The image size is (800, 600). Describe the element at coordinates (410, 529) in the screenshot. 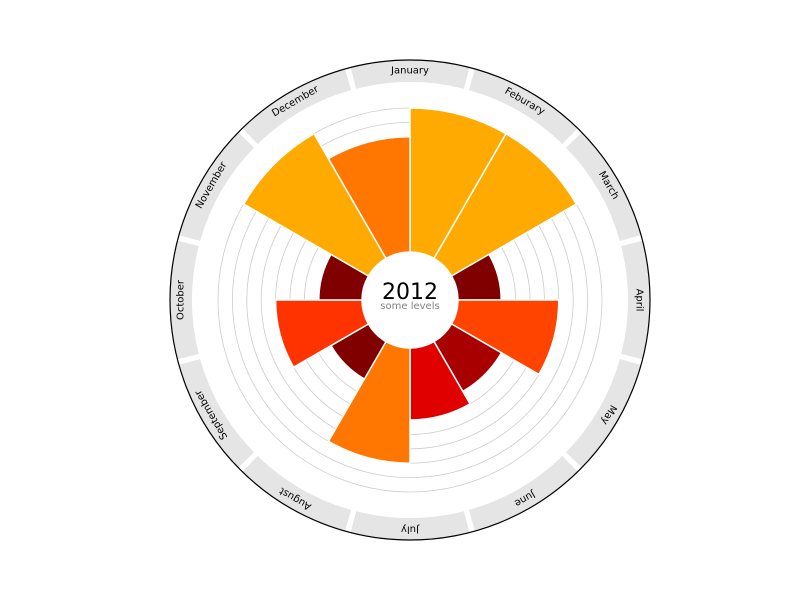

I see `month-label: July` at that location.